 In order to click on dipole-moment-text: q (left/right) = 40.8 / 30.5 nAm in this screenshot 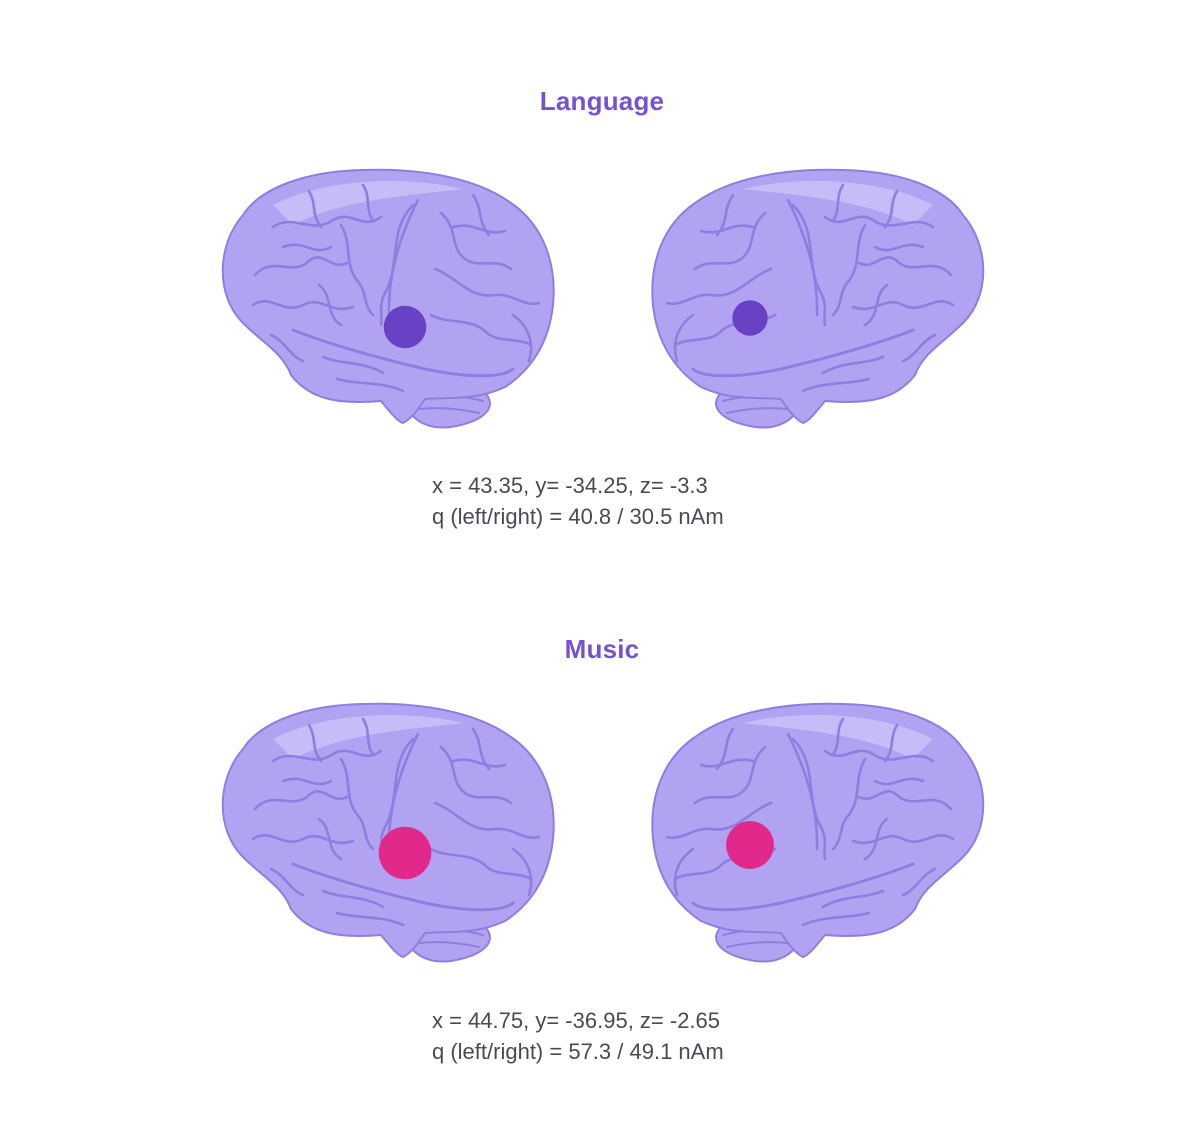, I will do `click(578, 516)`.